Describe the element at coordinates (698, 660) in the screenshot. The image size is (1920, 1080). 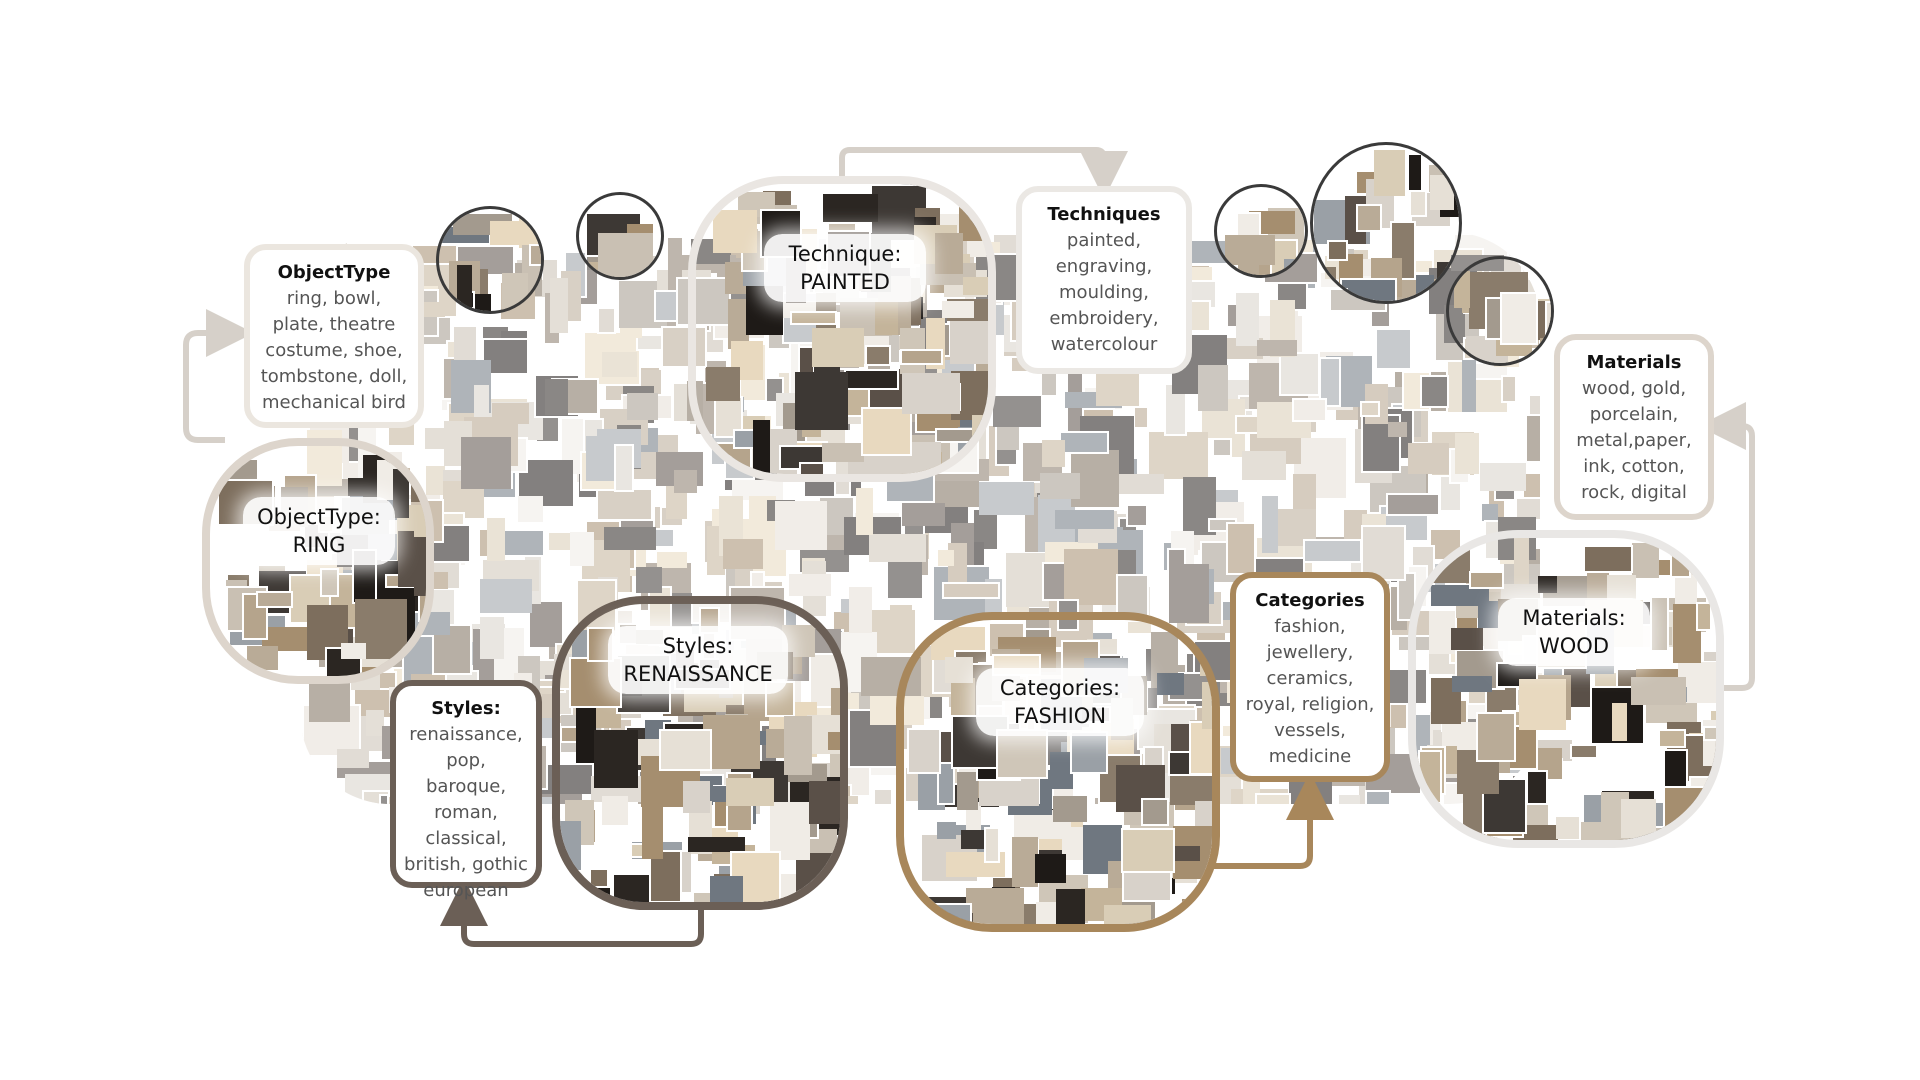
I see `cluster-label-renaissance: Styles: RENAISSANCE` at that location.